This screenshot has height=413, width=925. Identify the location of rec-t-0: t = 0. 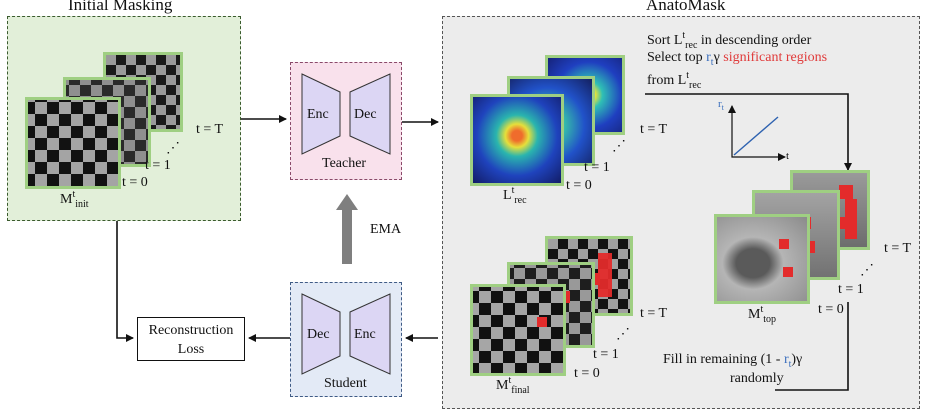
(579, 185).